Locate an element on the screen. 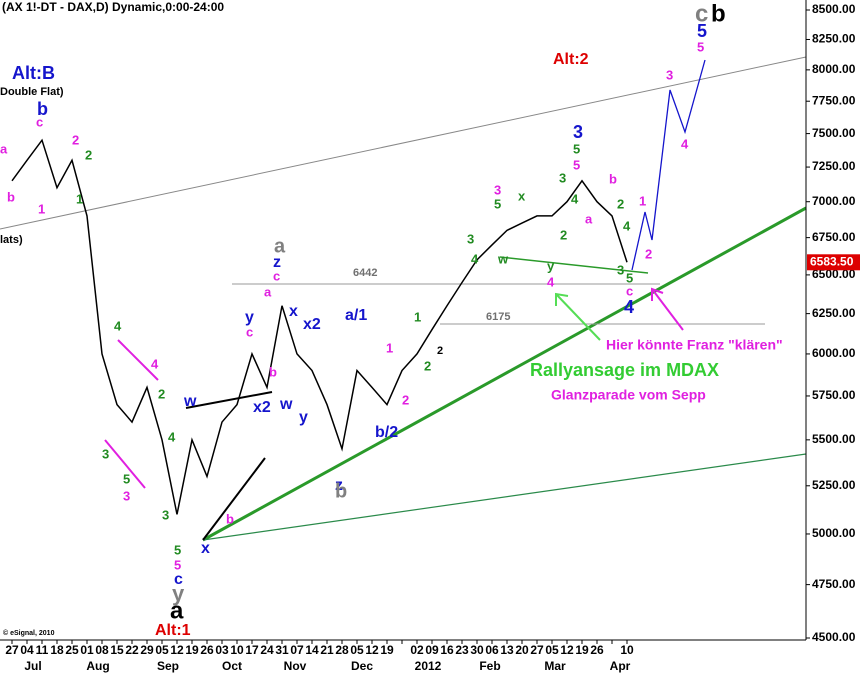 The image size is (860, 676). wave-label: b/2 is located at coordinates (386, 432).